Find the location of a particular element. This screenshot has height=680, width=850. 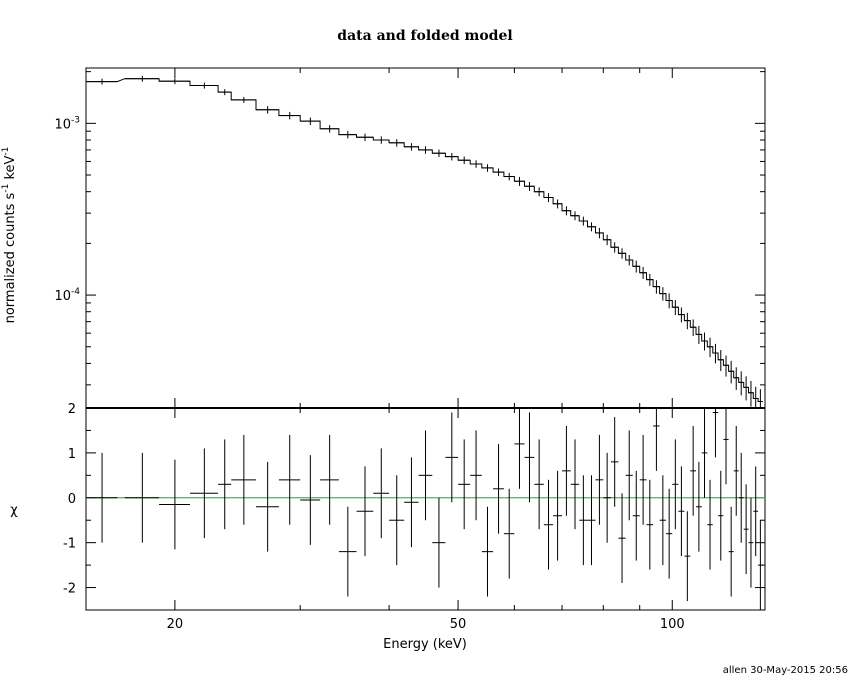

y-tick-label: -1 is located at coordinates (69, 544).